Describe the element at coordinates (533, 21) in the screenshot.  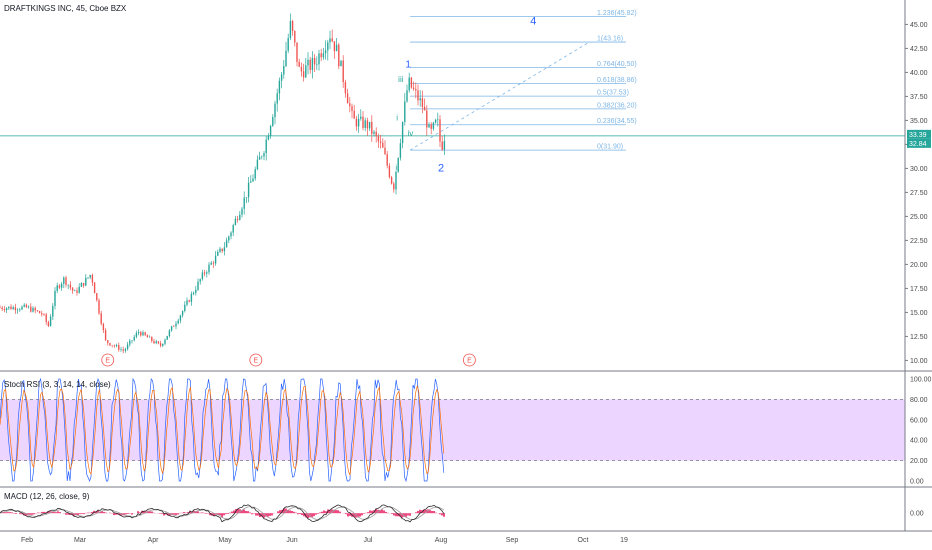
I see `wave-label: 4` at that location.